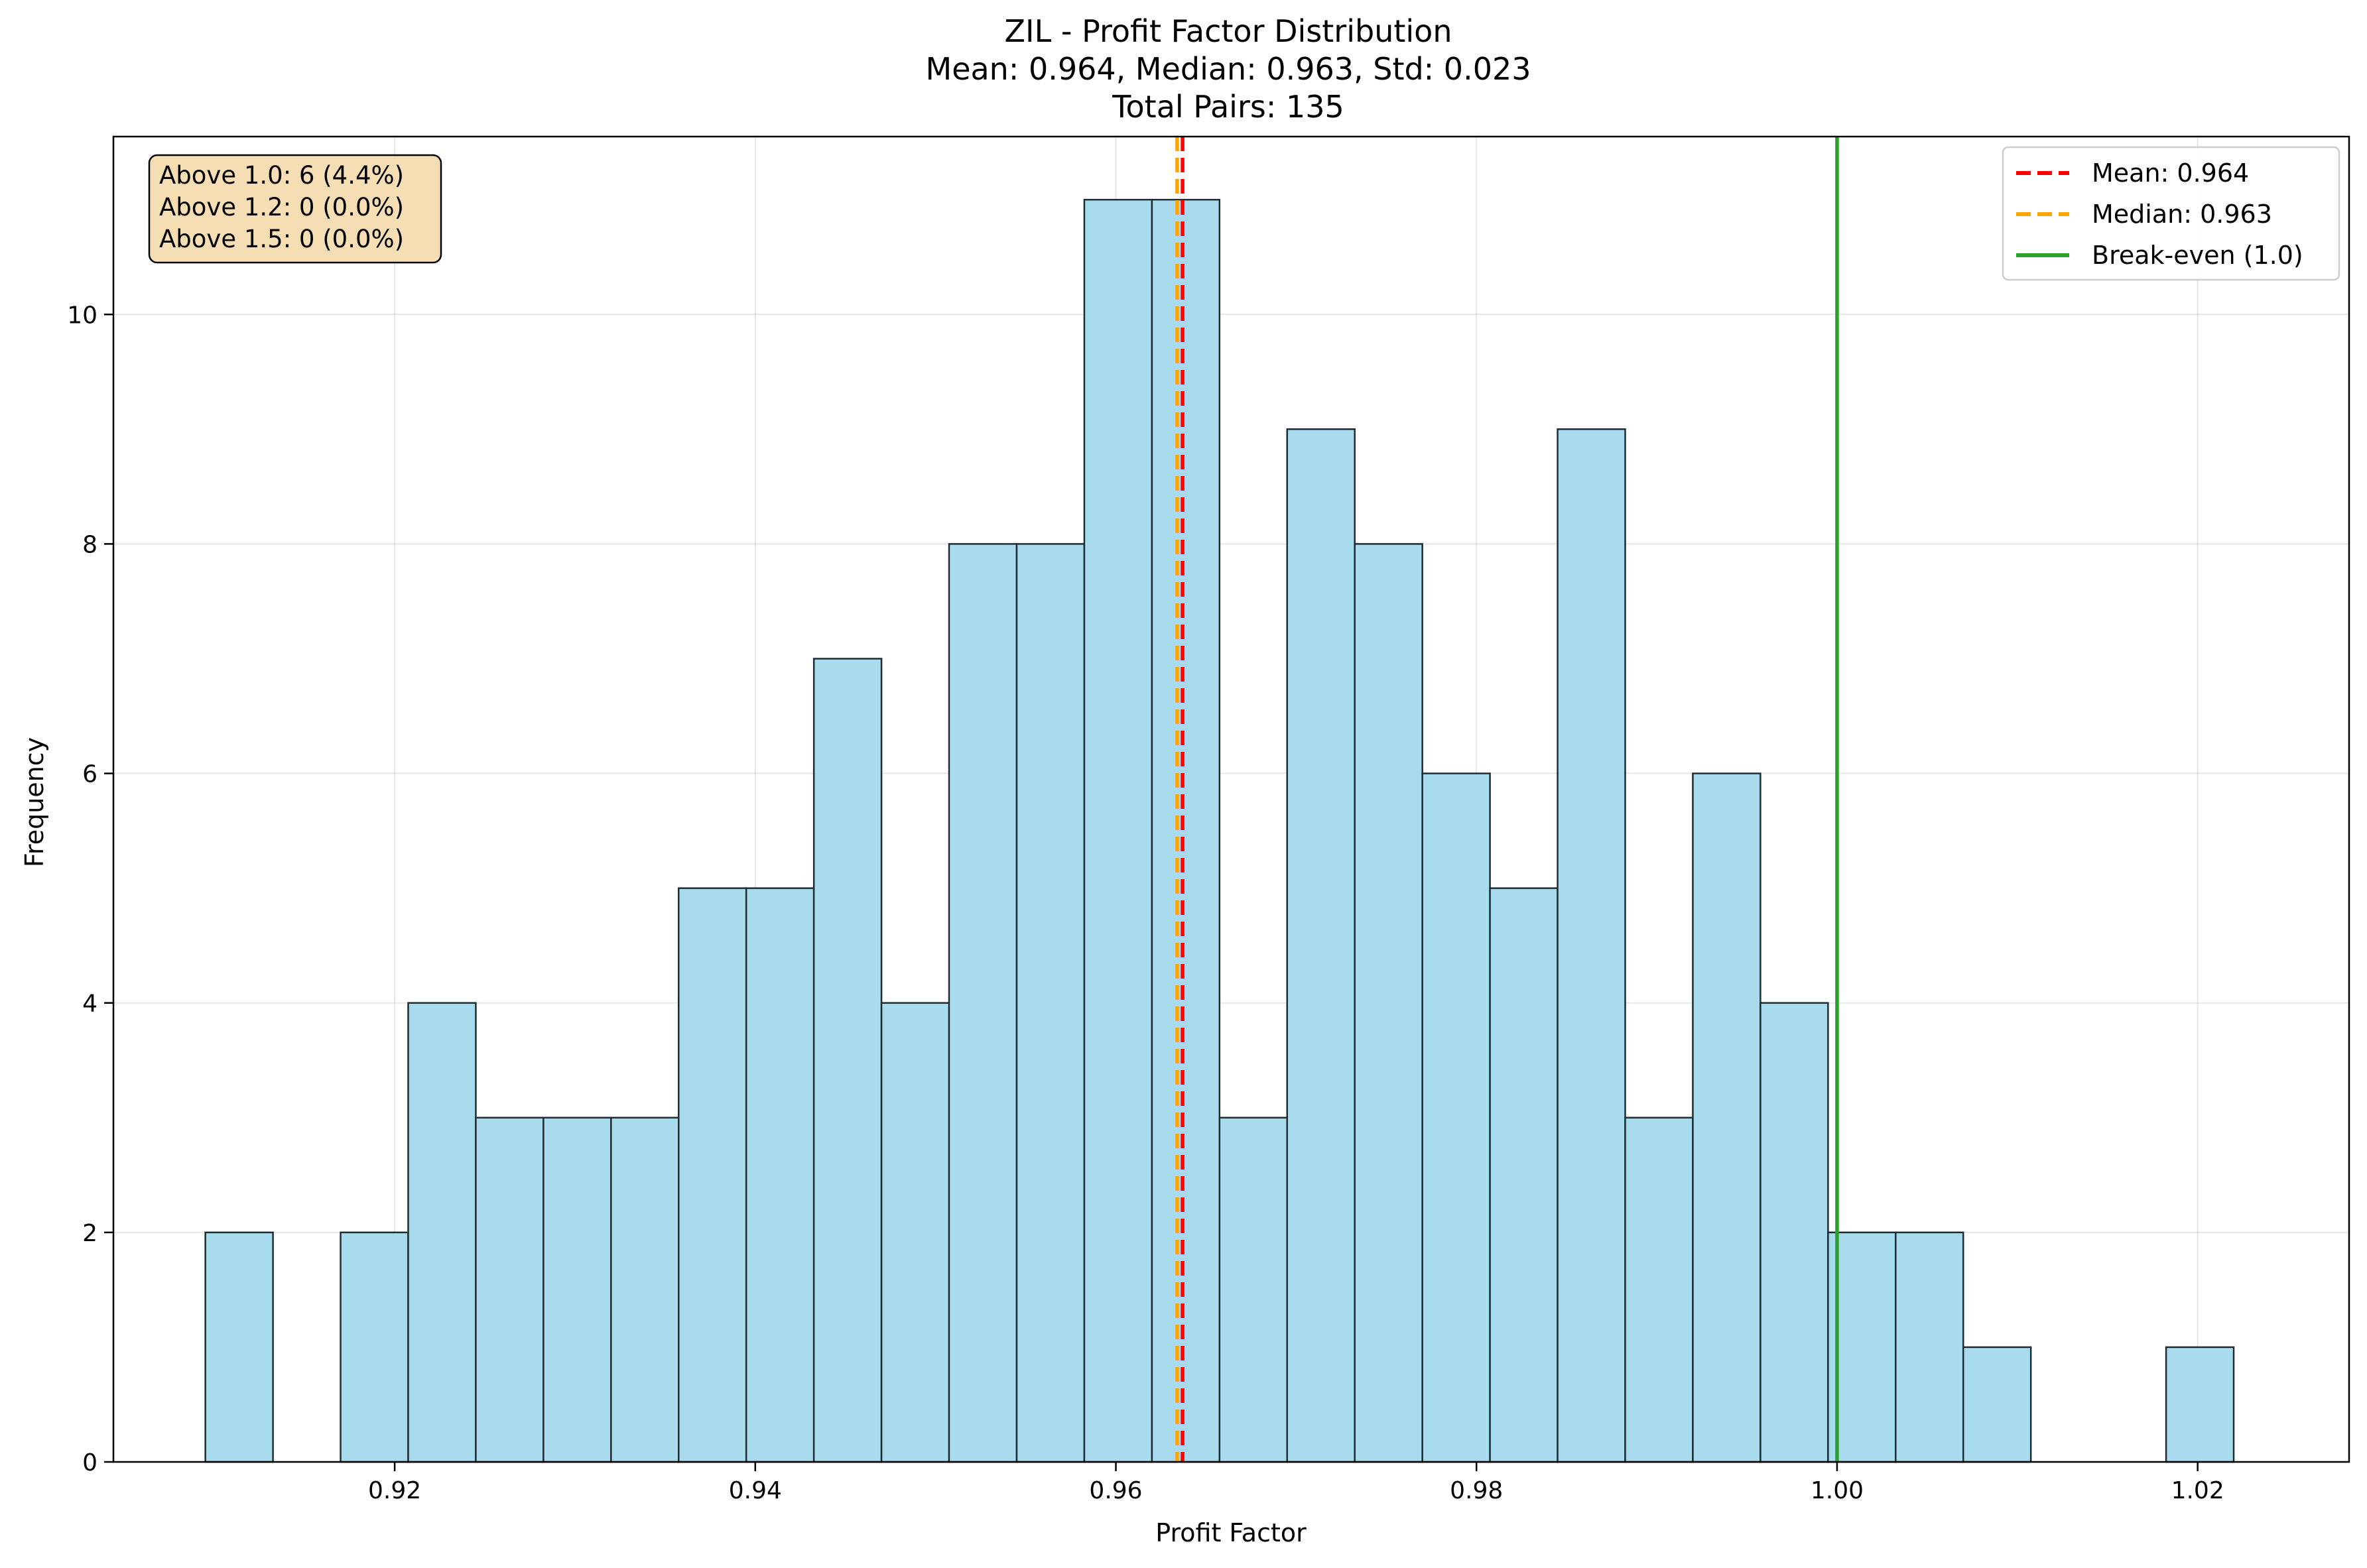 This screenshot has height=1568, width=2367. What do you see at coordinates (82, 315) in the screenshot?
I see `y-tick-label: 10` at bounding box center [82, 315].